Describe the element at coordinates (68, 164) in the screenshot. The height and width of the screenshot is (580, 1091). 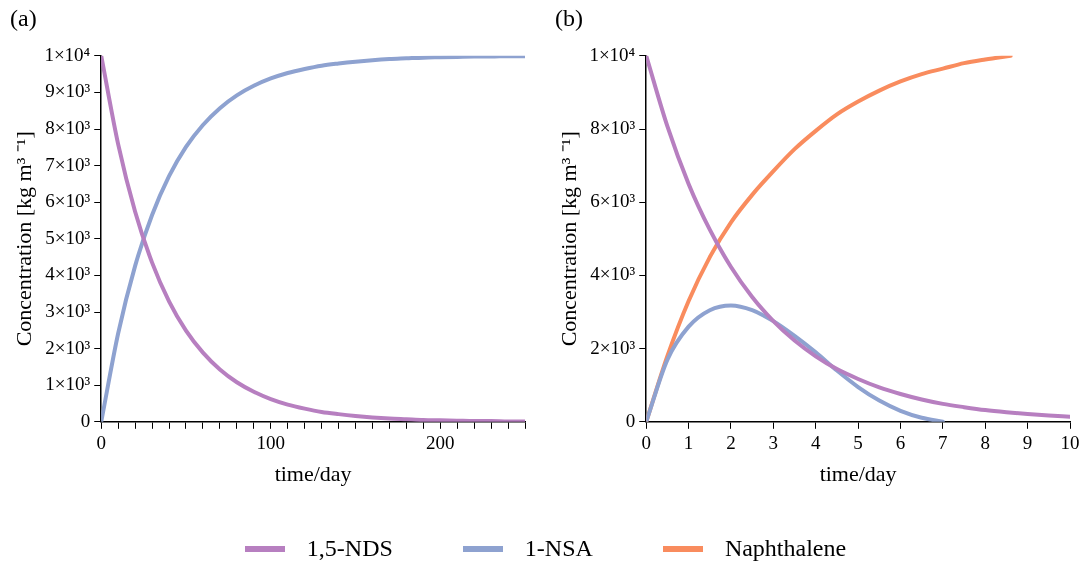
I see `y-tick-label: 7×10³` at that location.